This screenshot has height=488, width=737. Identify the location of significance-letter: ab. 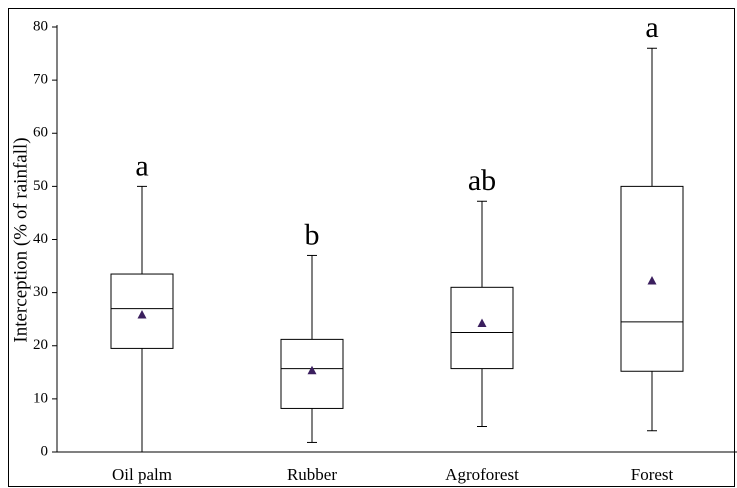
(482, 180).